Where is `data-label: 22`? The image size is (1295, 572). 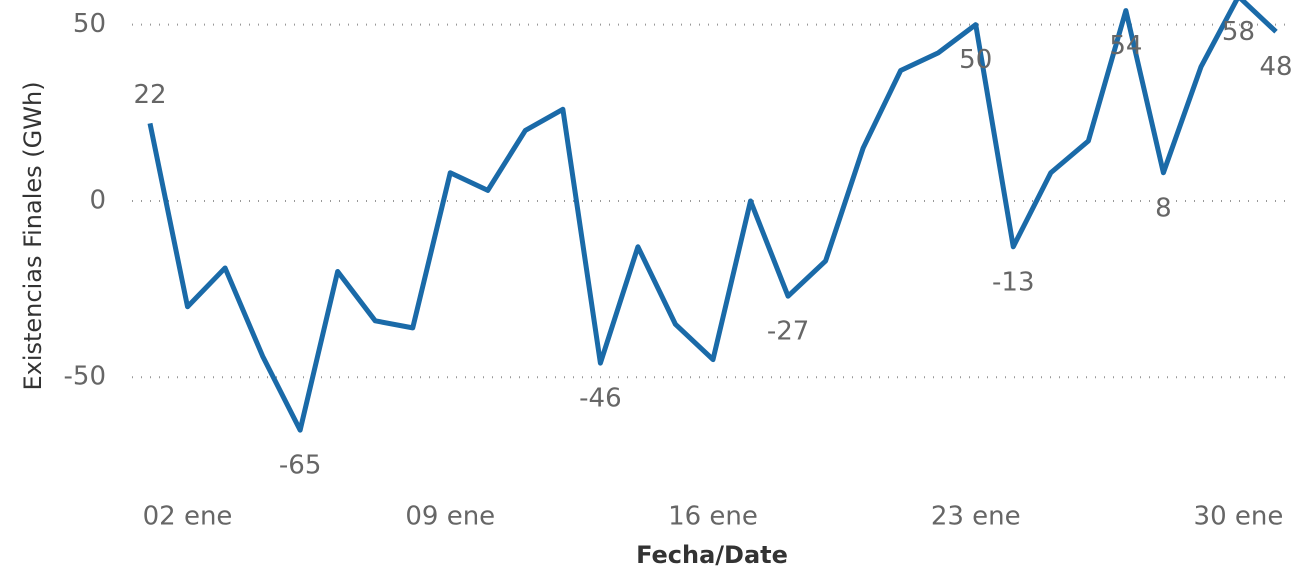
data-label: 22 is located at coordinates (149, 95).